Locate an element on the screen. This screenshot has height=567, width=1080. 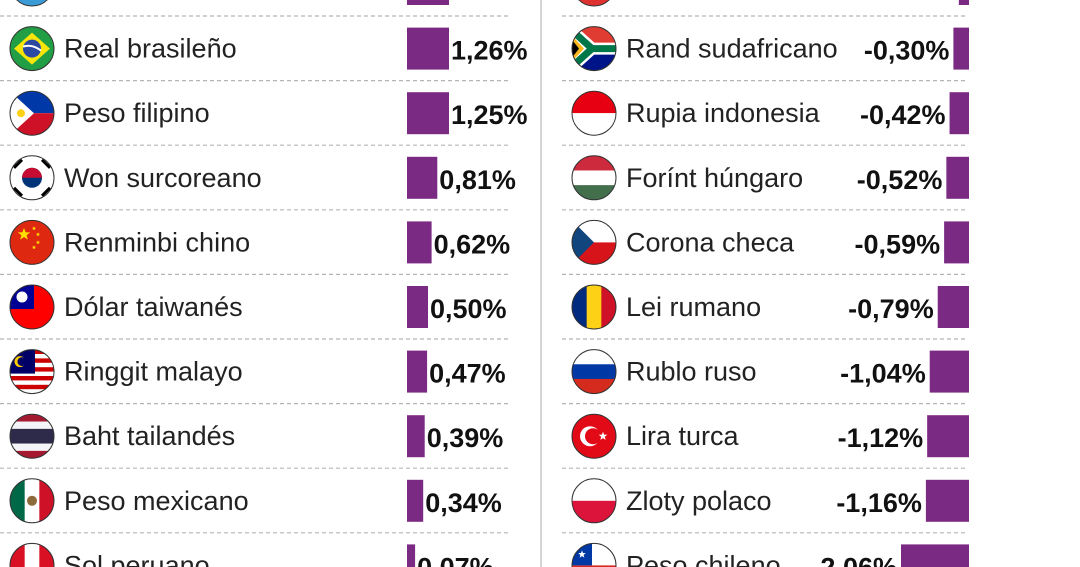
value-label: 0,81% is located at coordinates (477, 180).